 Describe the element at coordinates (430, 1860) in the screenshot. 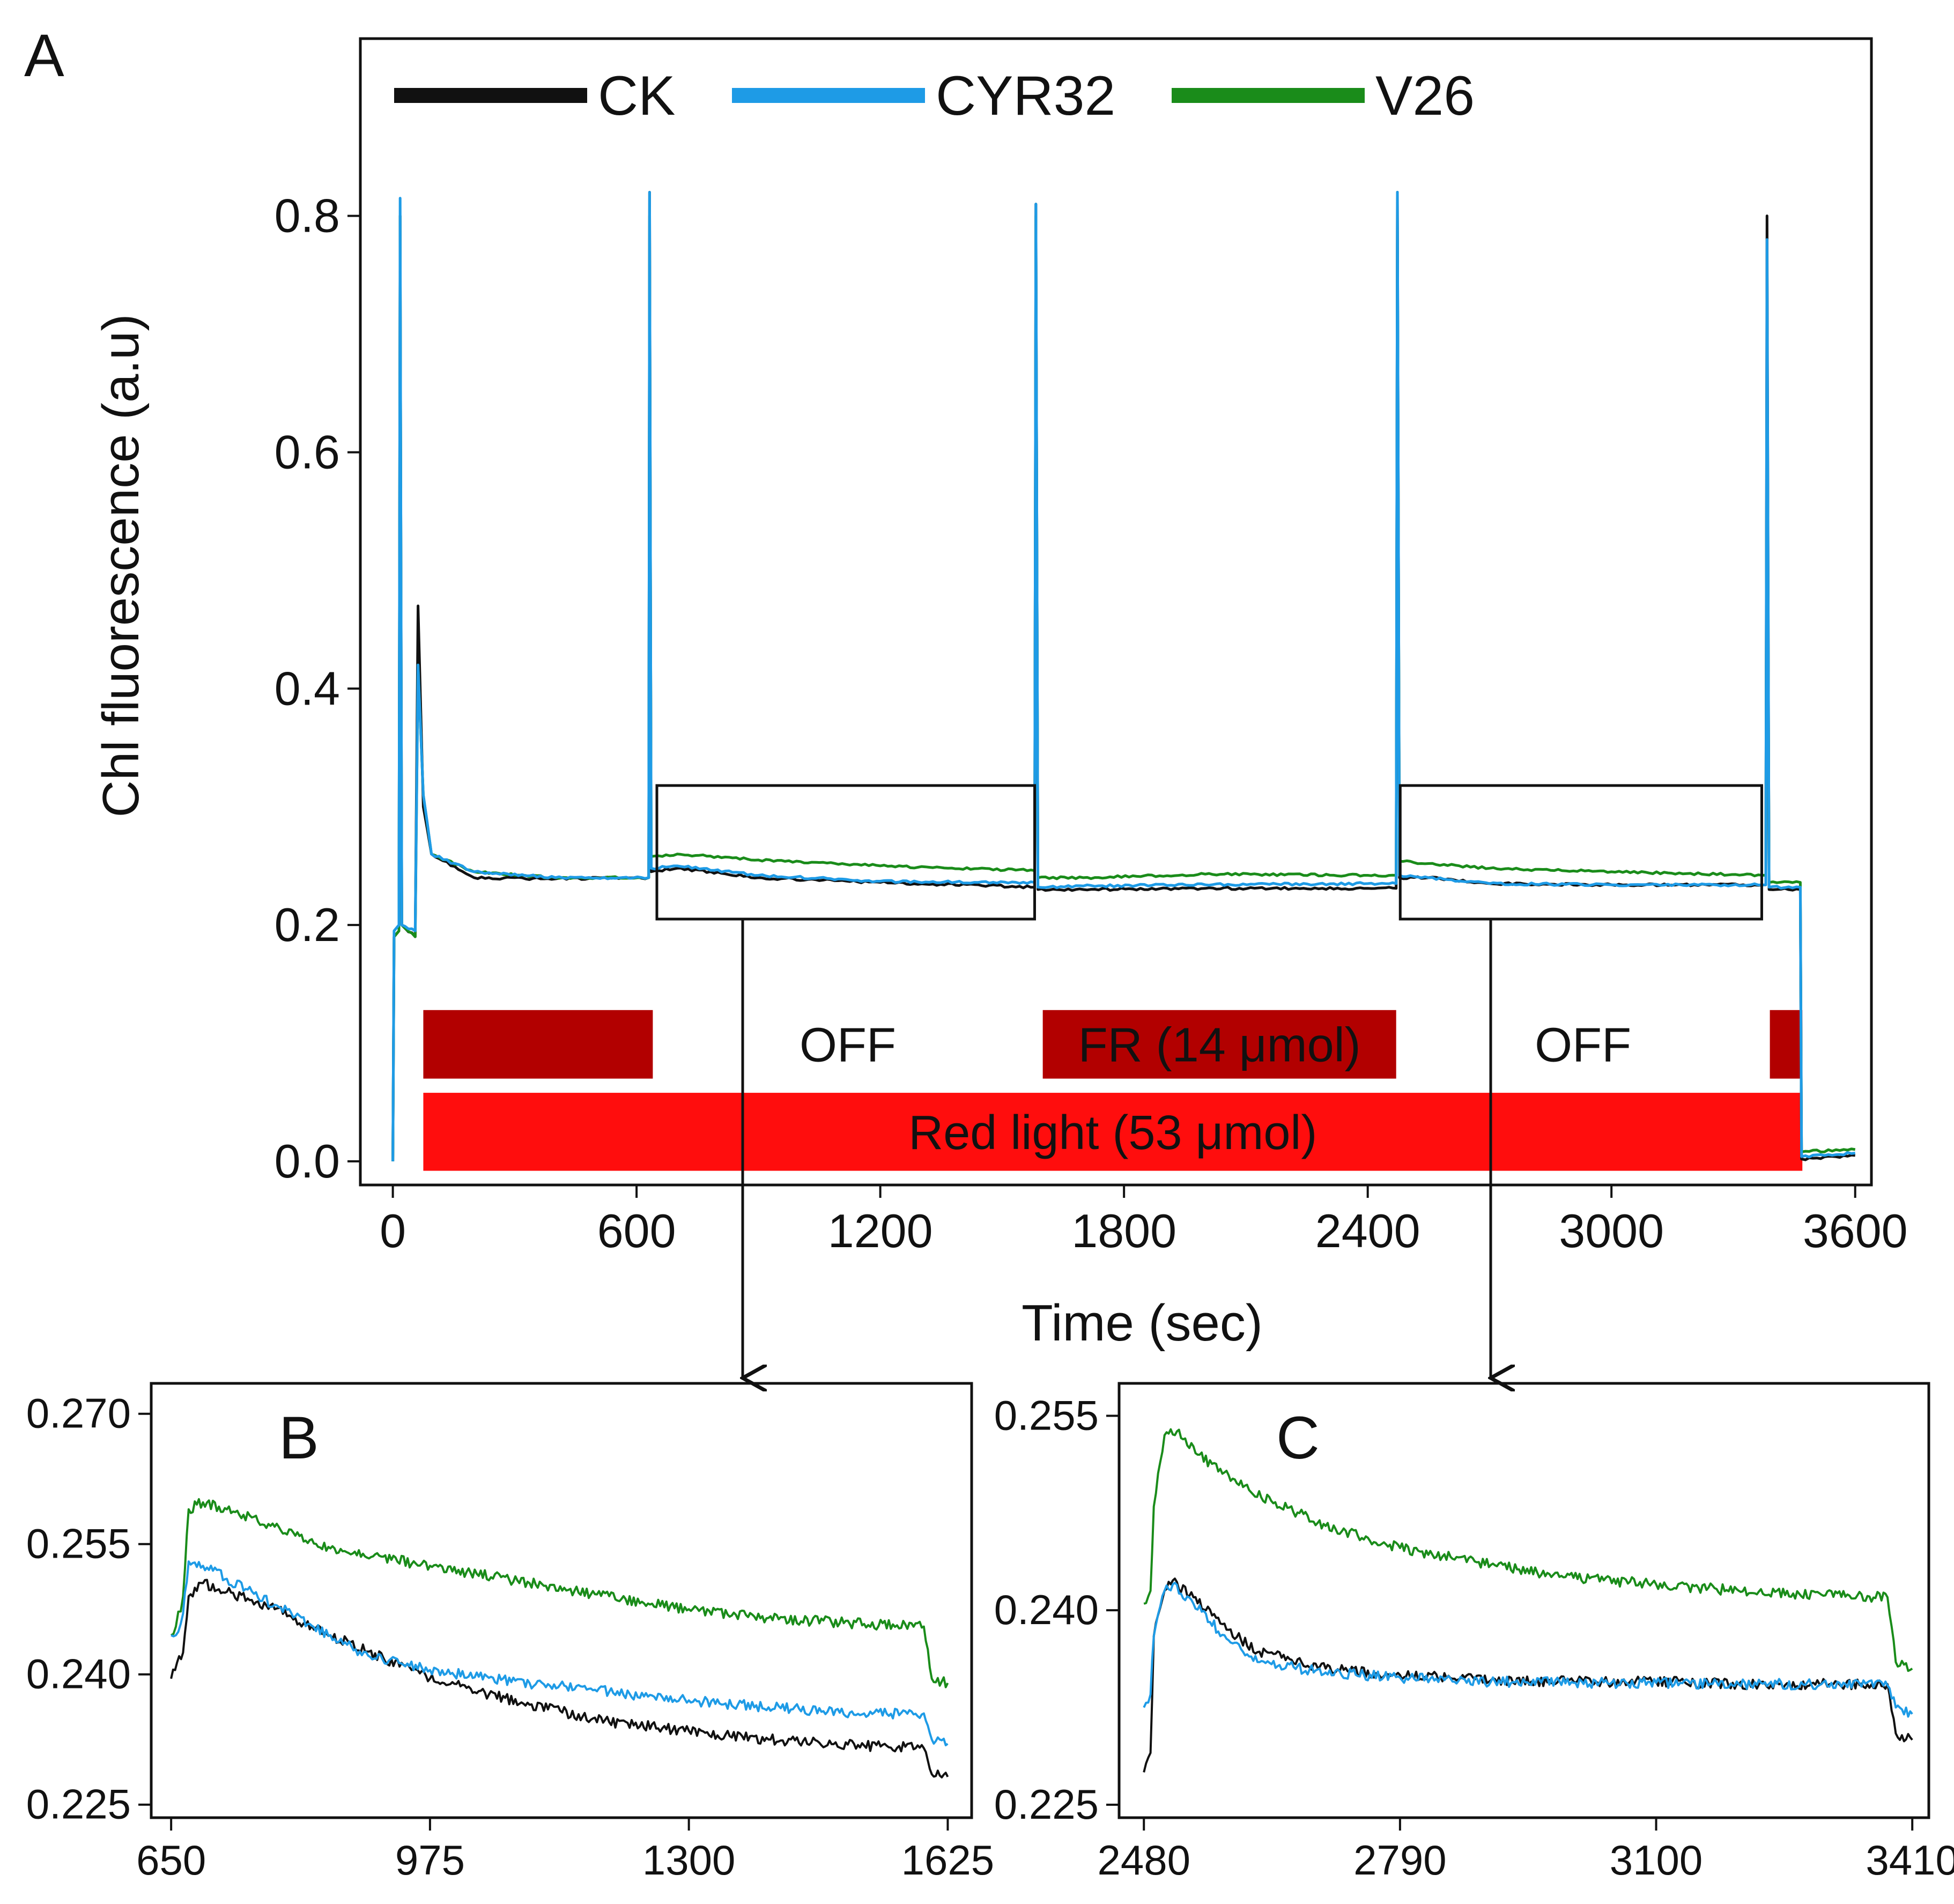

I see `x-tick-label-975: 975` at that location.